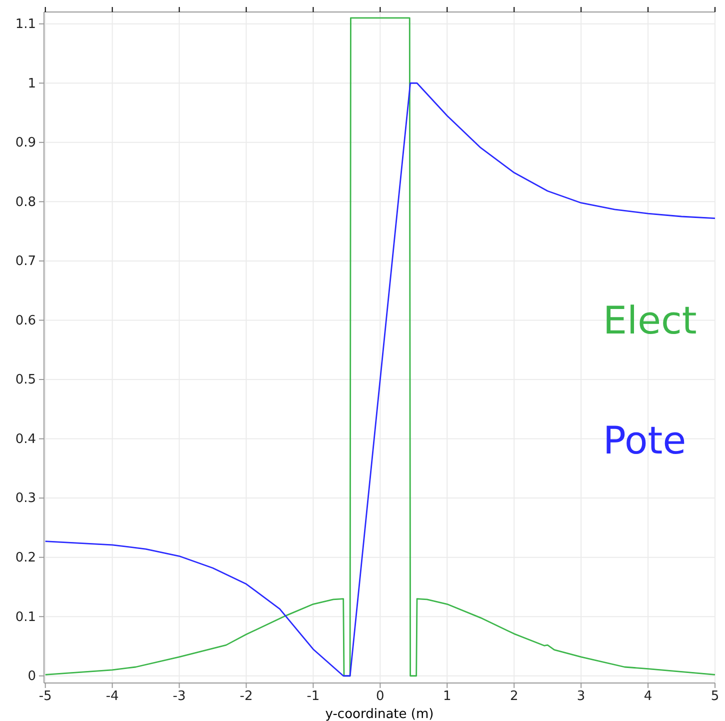  What do you see at coordinates (25, 439) in the screenshot?
I see `y-tick-label: 0.4` at bounding box center [25, 439].